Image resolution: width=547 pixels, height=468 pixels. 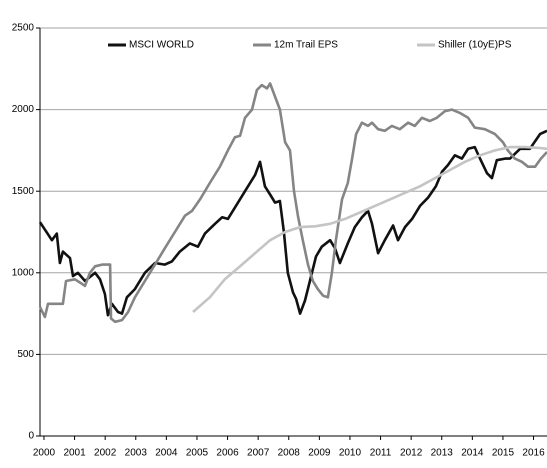 I want to click on y-tick-label: 0, so click(x=31, y=436).